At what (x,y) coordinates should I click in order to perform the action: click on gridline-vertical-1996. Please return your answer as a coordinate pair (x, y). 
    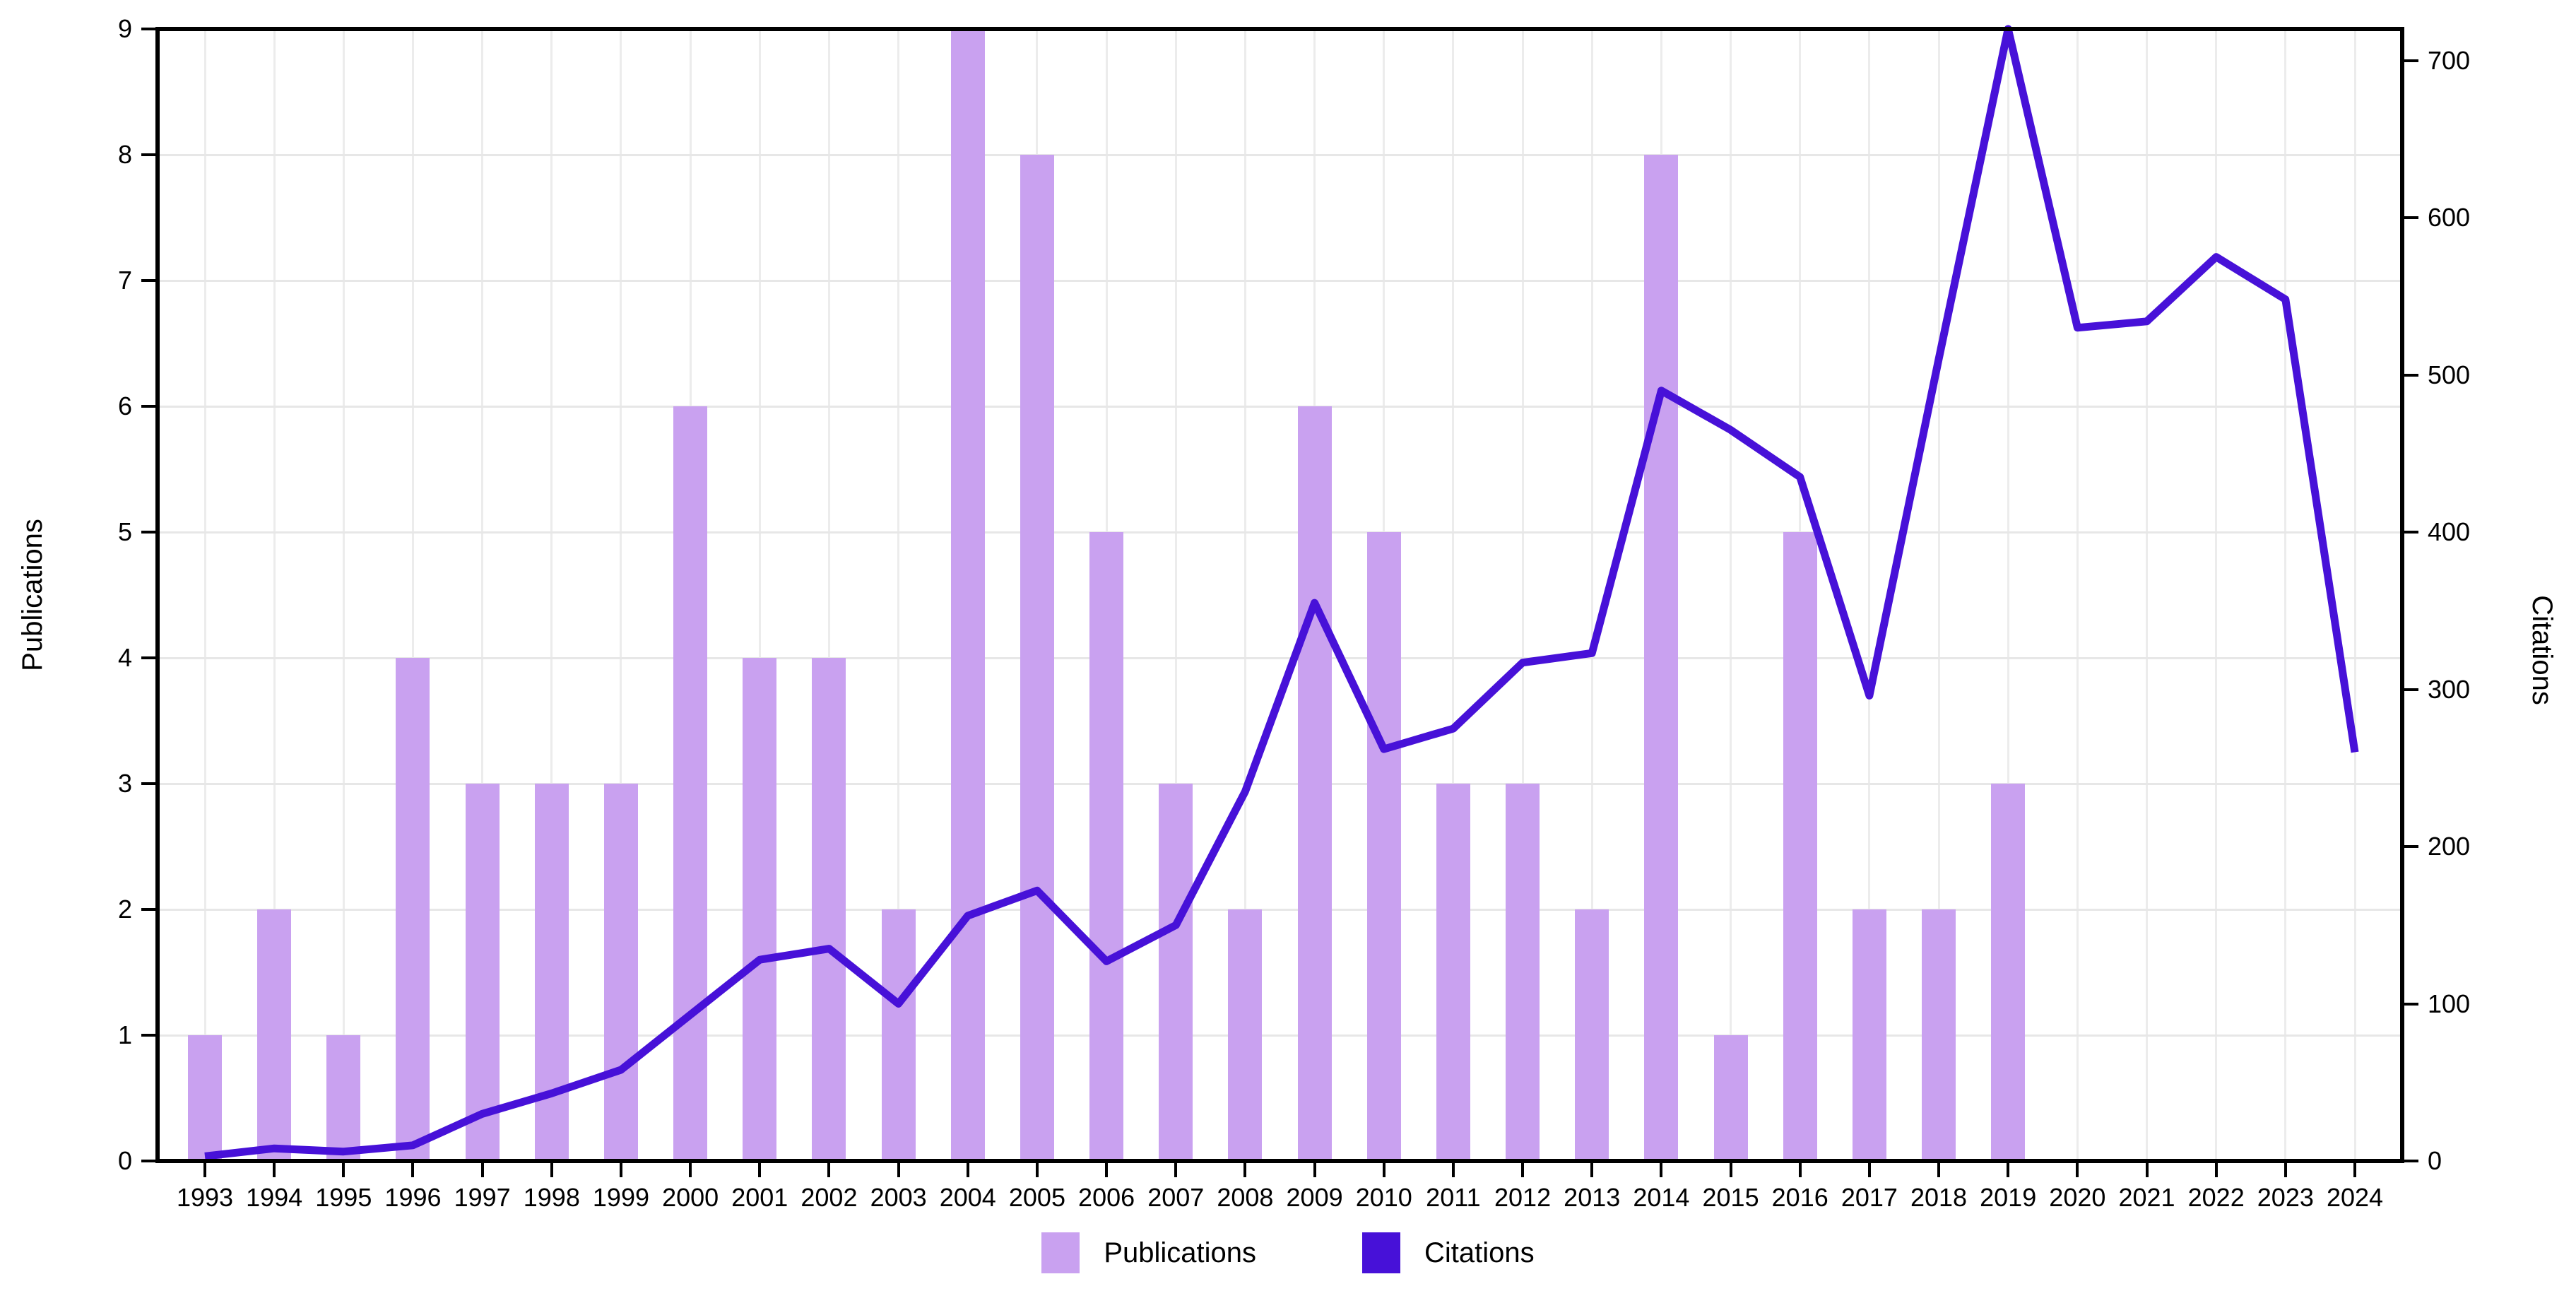
    Looking at the image, I should click on (412, 595).